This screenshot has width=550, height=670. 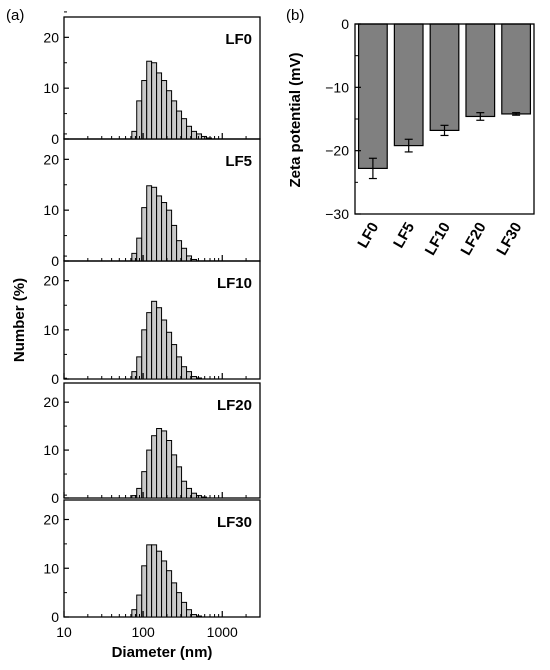 What do you see at coordinates (337, 214) in the screenshot?
I see `y-tick-label: −30` at bounding box center [337, 214].